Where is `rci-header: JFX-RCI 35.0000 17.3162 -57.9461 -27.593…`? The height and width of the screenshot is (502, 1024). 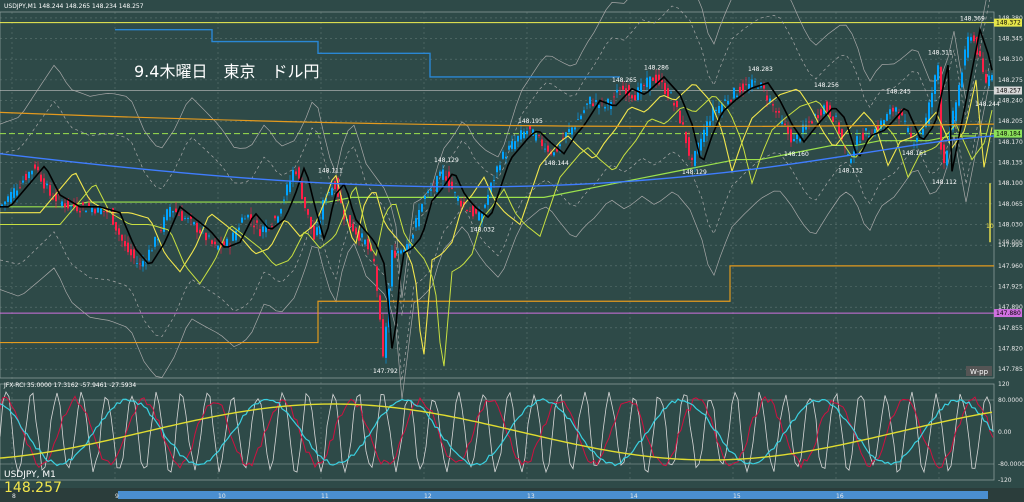
rci-header: JFX-RCI 35.0000 17.3162 -57.9461 -27.593… is located at coordinates (69, 385).